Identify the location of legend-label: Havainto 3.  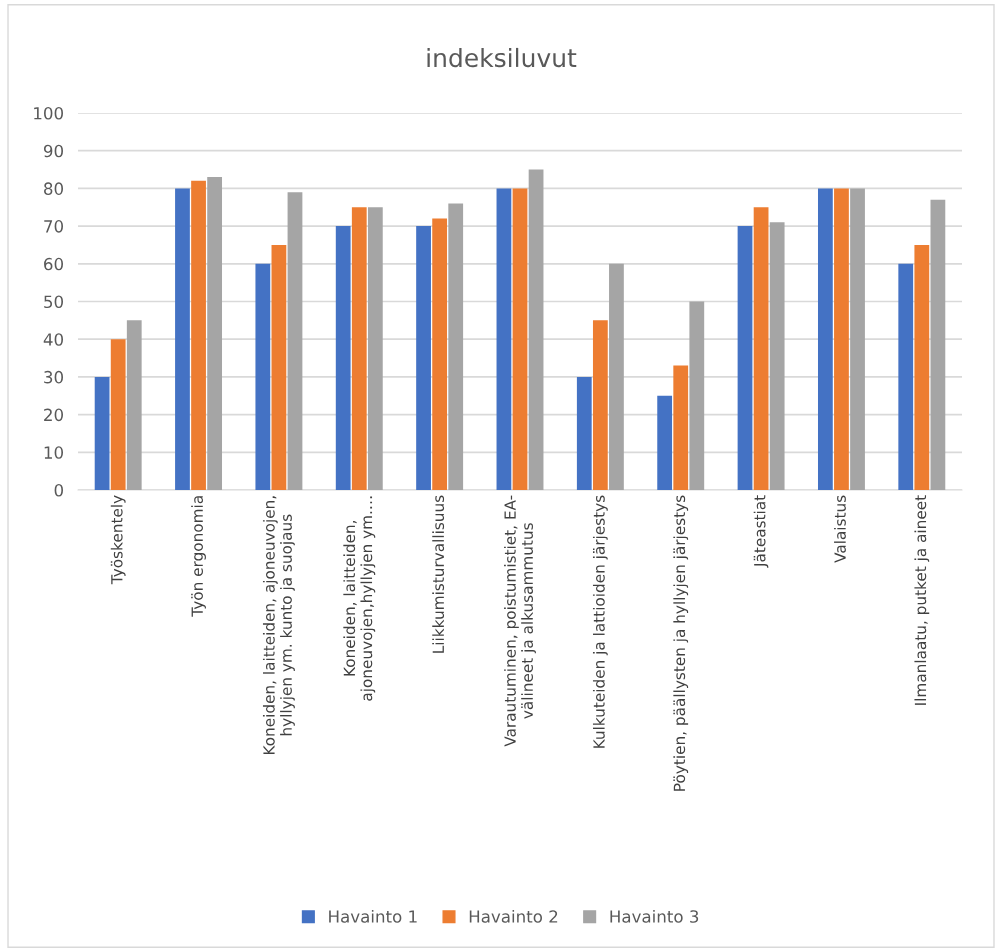
(654, 916).